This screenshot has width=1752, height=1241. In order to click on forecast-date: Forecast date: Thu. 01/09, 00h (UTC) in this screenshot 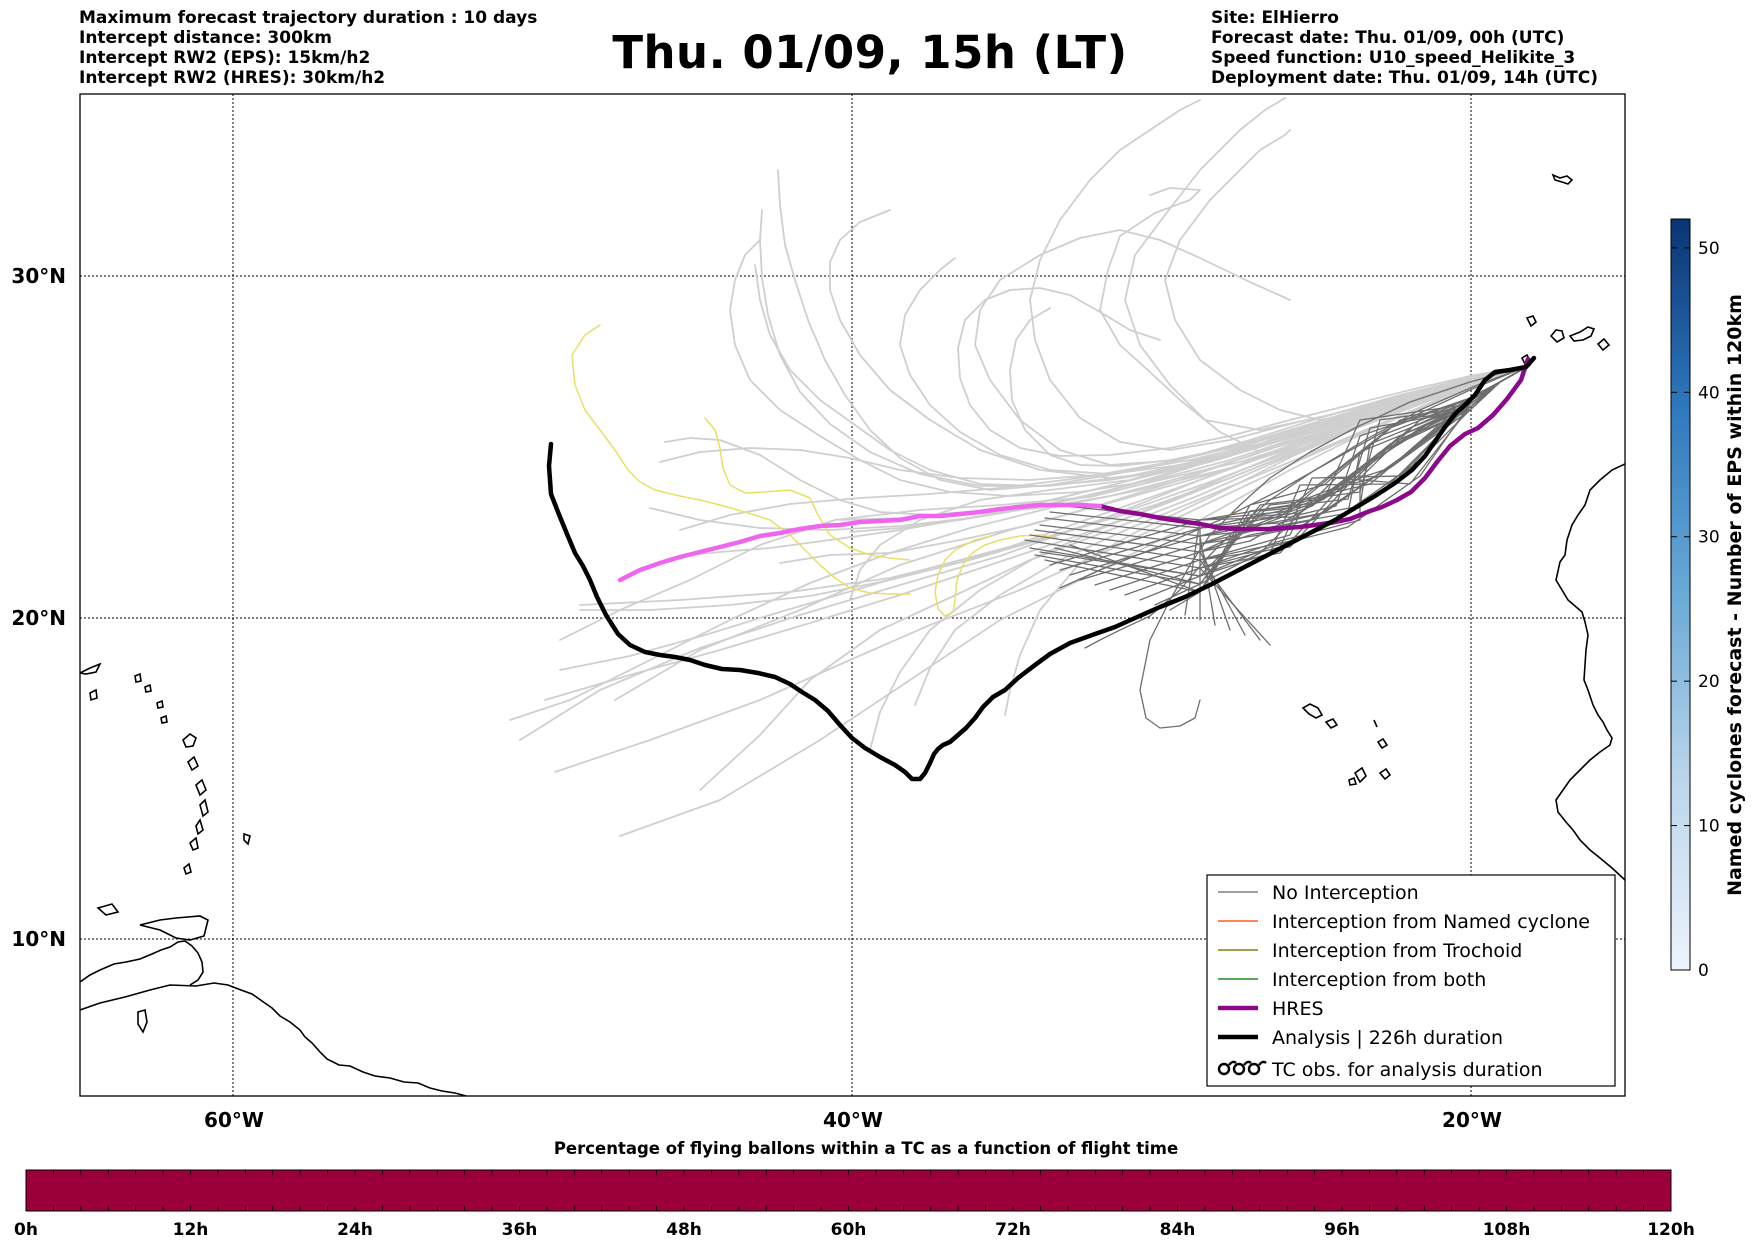, I will do `click(1388, 38)`.